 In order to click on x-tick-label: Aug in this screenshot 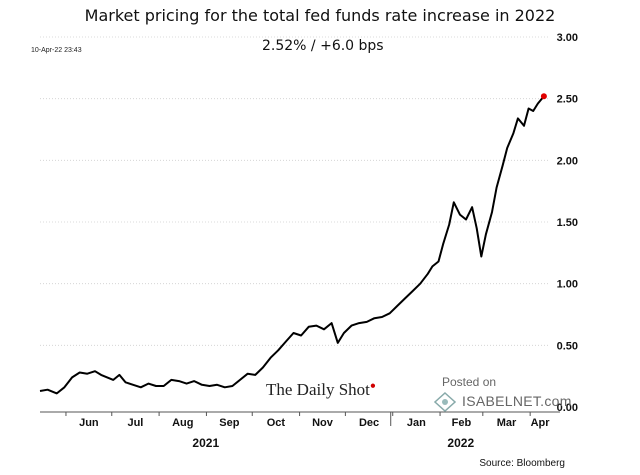, I will do `click(182, 423)`.